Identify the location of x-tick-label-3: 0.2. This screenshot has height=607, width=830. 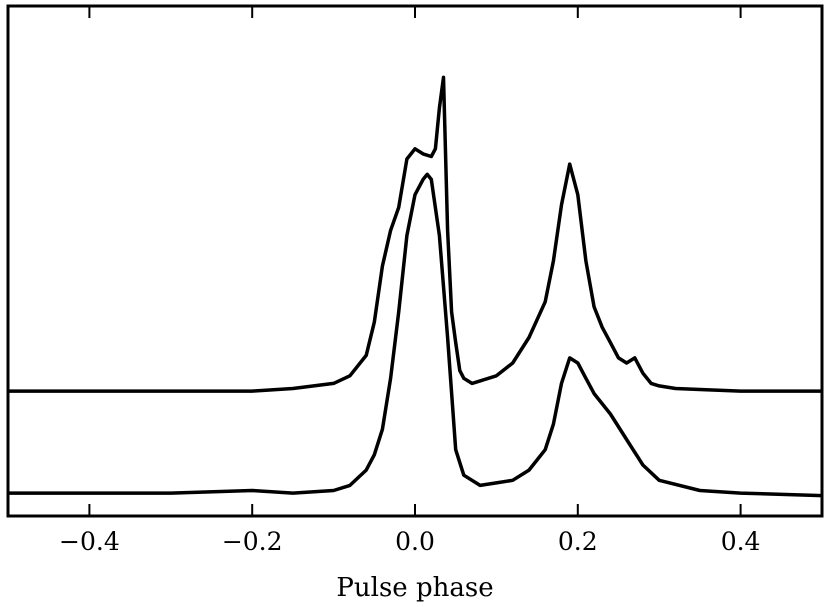
(578, 541).